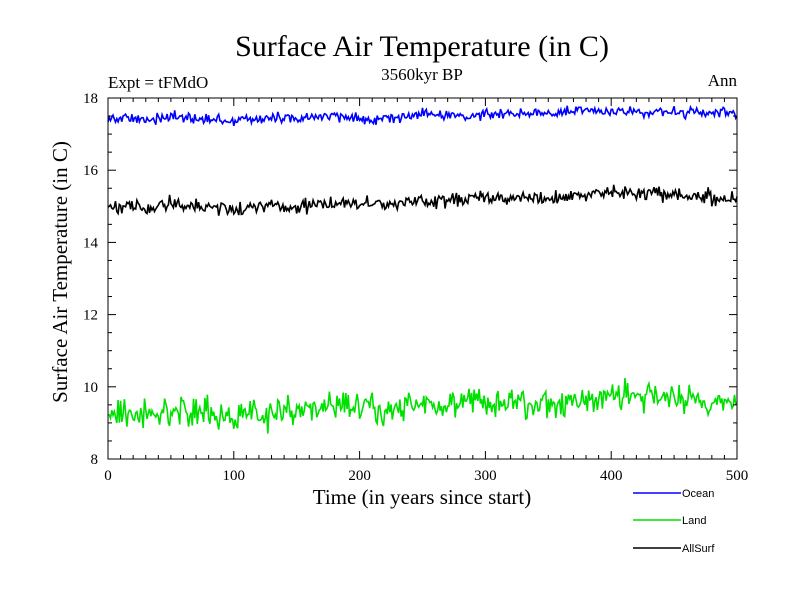 Image resolution: width=800 pixels, height=600 pixels. I want to click on y-axis-label: Surface Air Temperature (in C), so click(60, 272).